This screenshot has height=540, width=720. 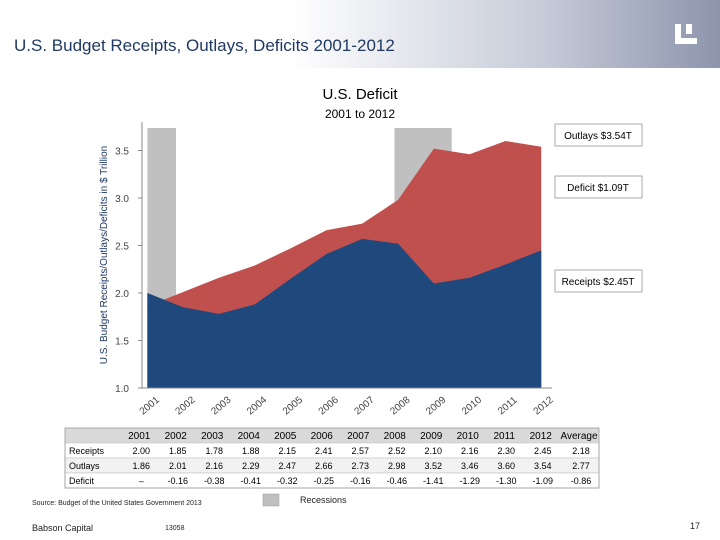 What do you see at coordinates (543, 451) in the screenshot?
I see `table-cell: 2.45` at bounding box center [543, 451].